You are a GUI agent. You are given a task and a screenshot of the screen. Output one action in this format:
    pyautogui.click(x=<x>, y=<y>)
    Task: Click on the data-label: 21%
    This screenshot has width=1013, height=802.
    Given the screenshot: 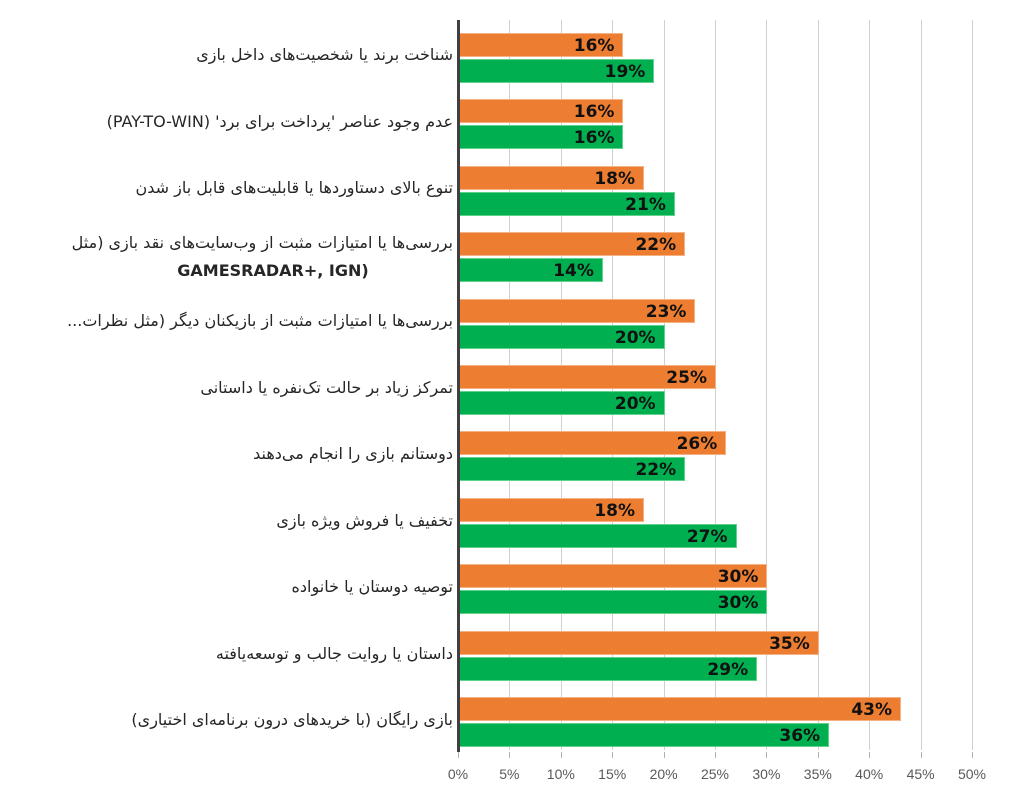 What is the action you would take?
    pyautogui.click(x=645, y=204)
    